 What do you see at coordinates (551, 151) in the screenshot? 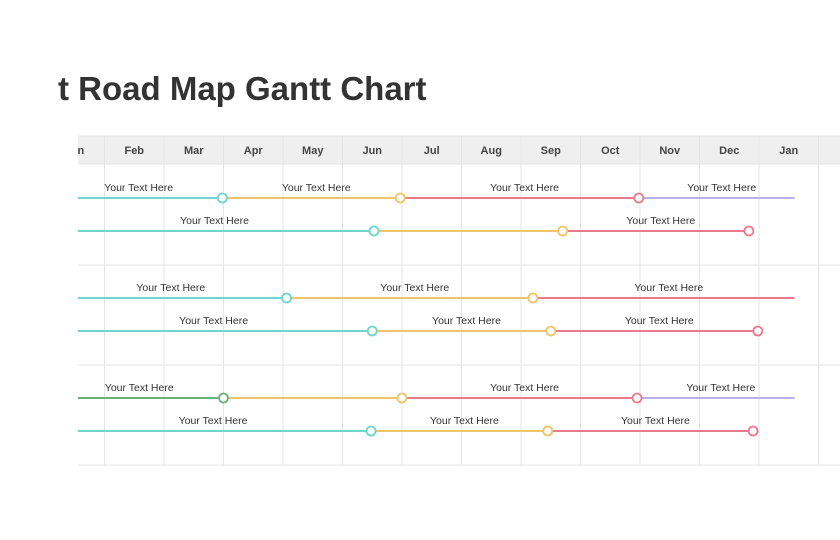
I see `month-label: Sep` at bounding box center [551, 151].